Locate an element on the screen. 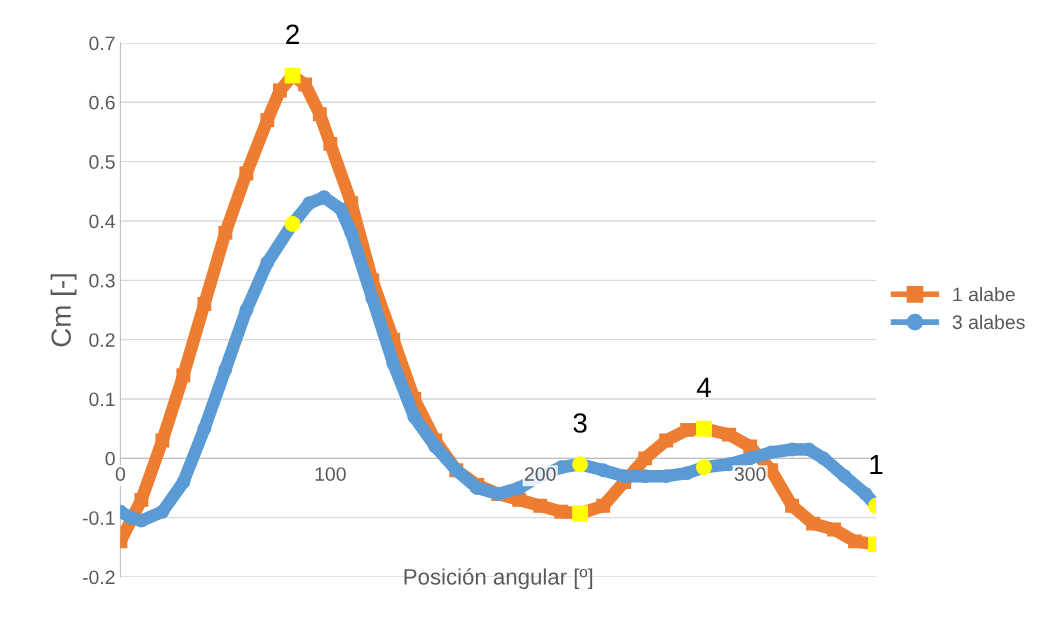 This screenshot has width=1038, height=632. annotation: 2 is located at coordinates (292, 34).